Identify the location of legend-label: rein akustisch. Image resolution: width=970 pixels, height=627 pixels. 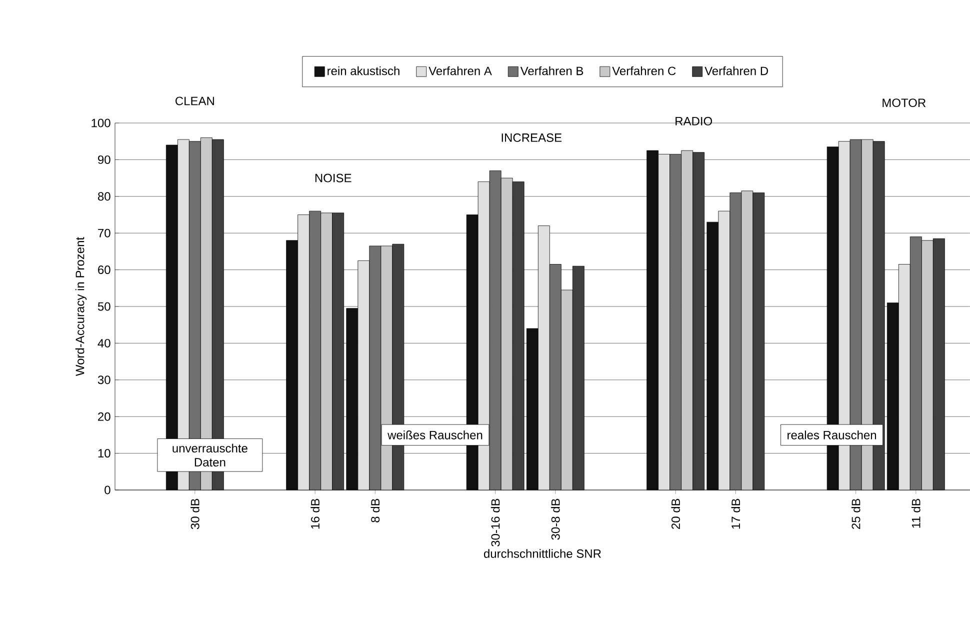
(364, 71).